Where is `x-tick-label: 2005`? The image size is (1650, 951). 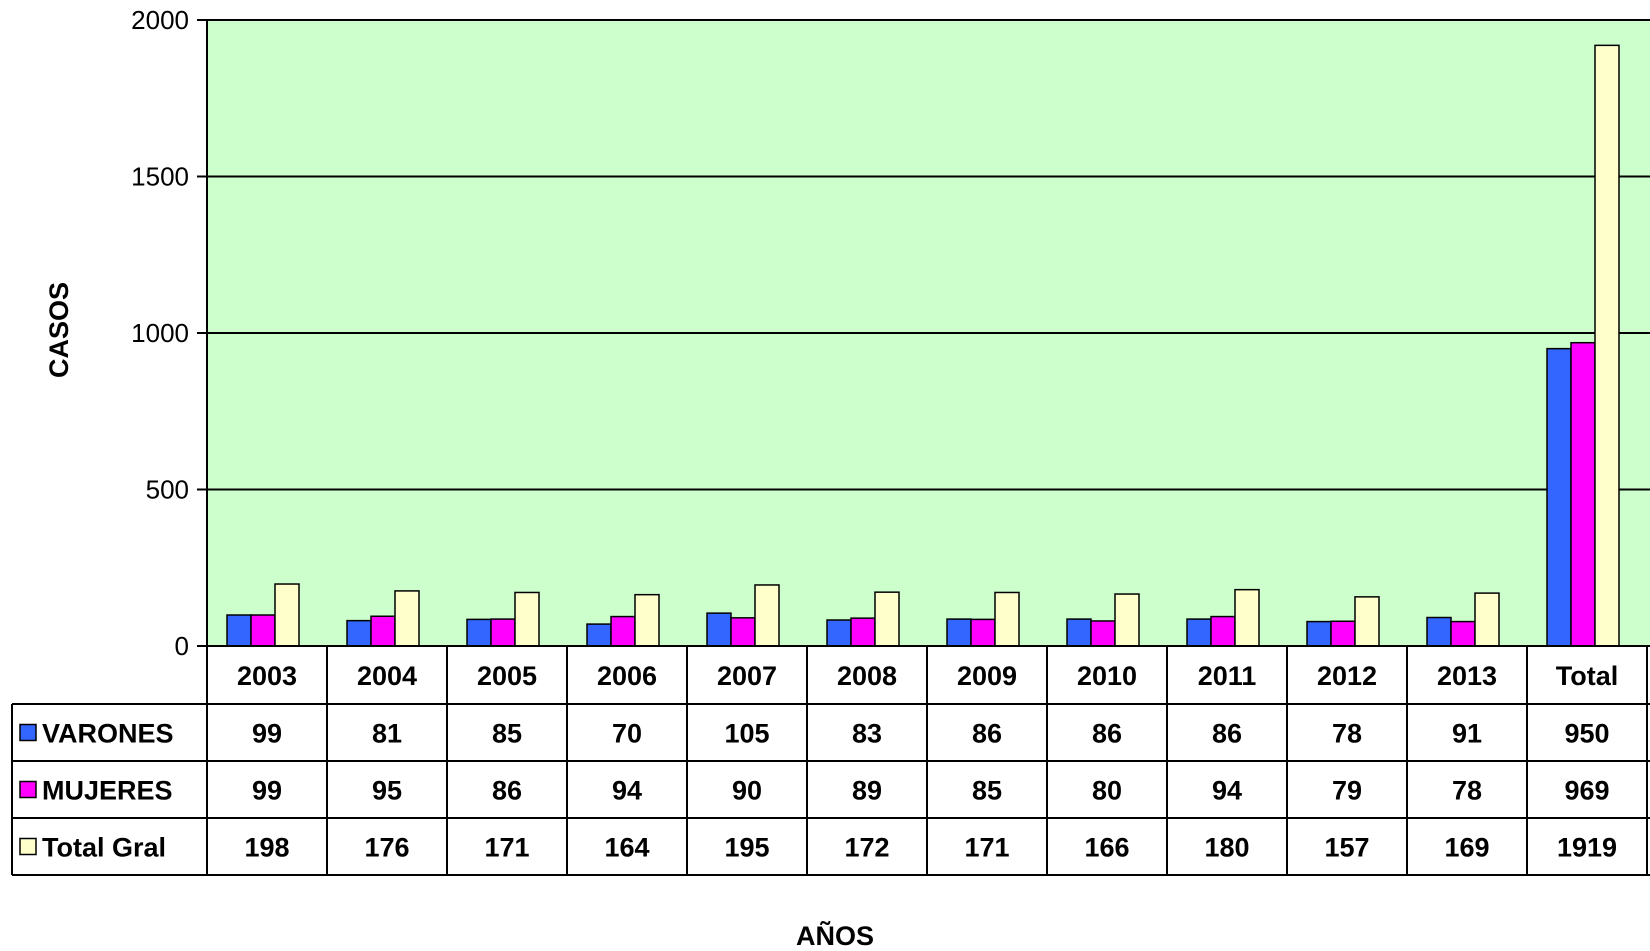
x-tick-label: 2005 is located at coordinates (507, 676).